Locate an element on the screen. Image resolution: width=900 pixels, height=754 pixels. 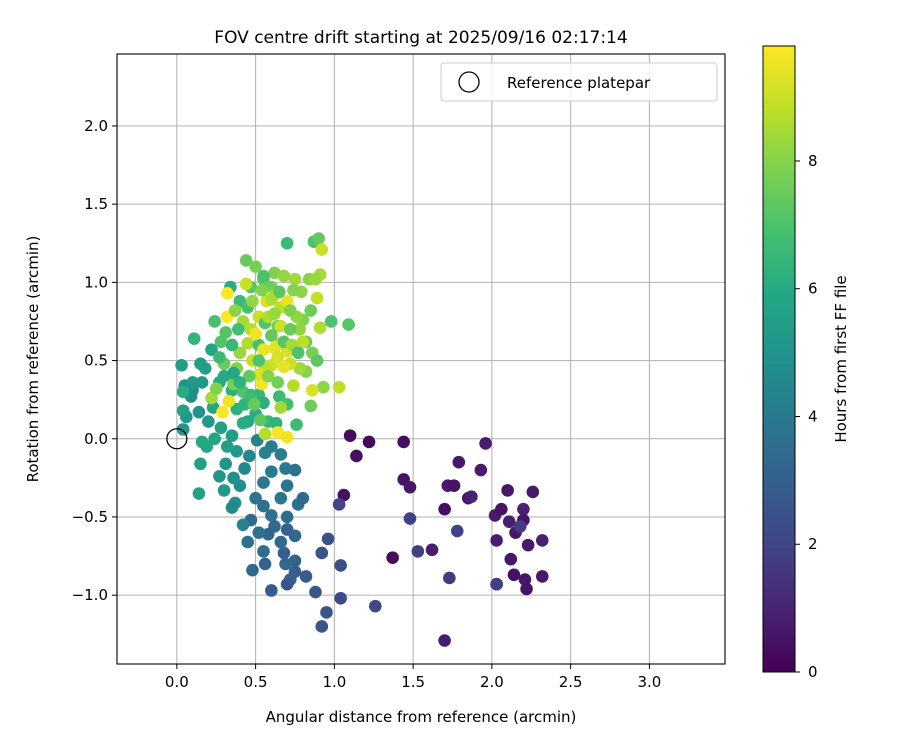
colorbar-ticks: 0 2 4 6 8 is located at coordinates (806, 416).